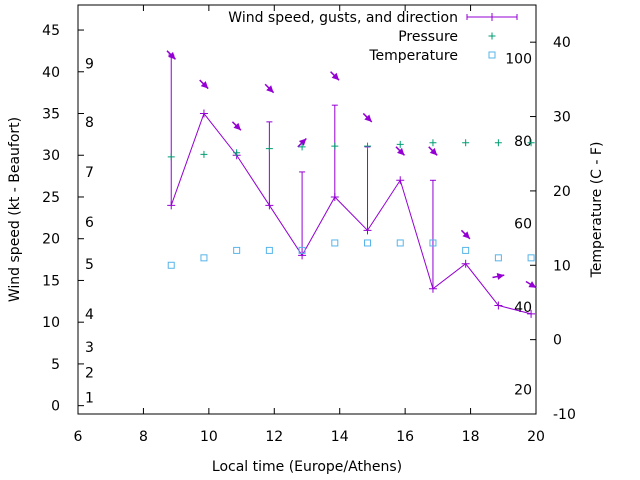  Describe the element at coordinates (89, 223) in the screenshot. I see `beaufort-label: 6` at that location.